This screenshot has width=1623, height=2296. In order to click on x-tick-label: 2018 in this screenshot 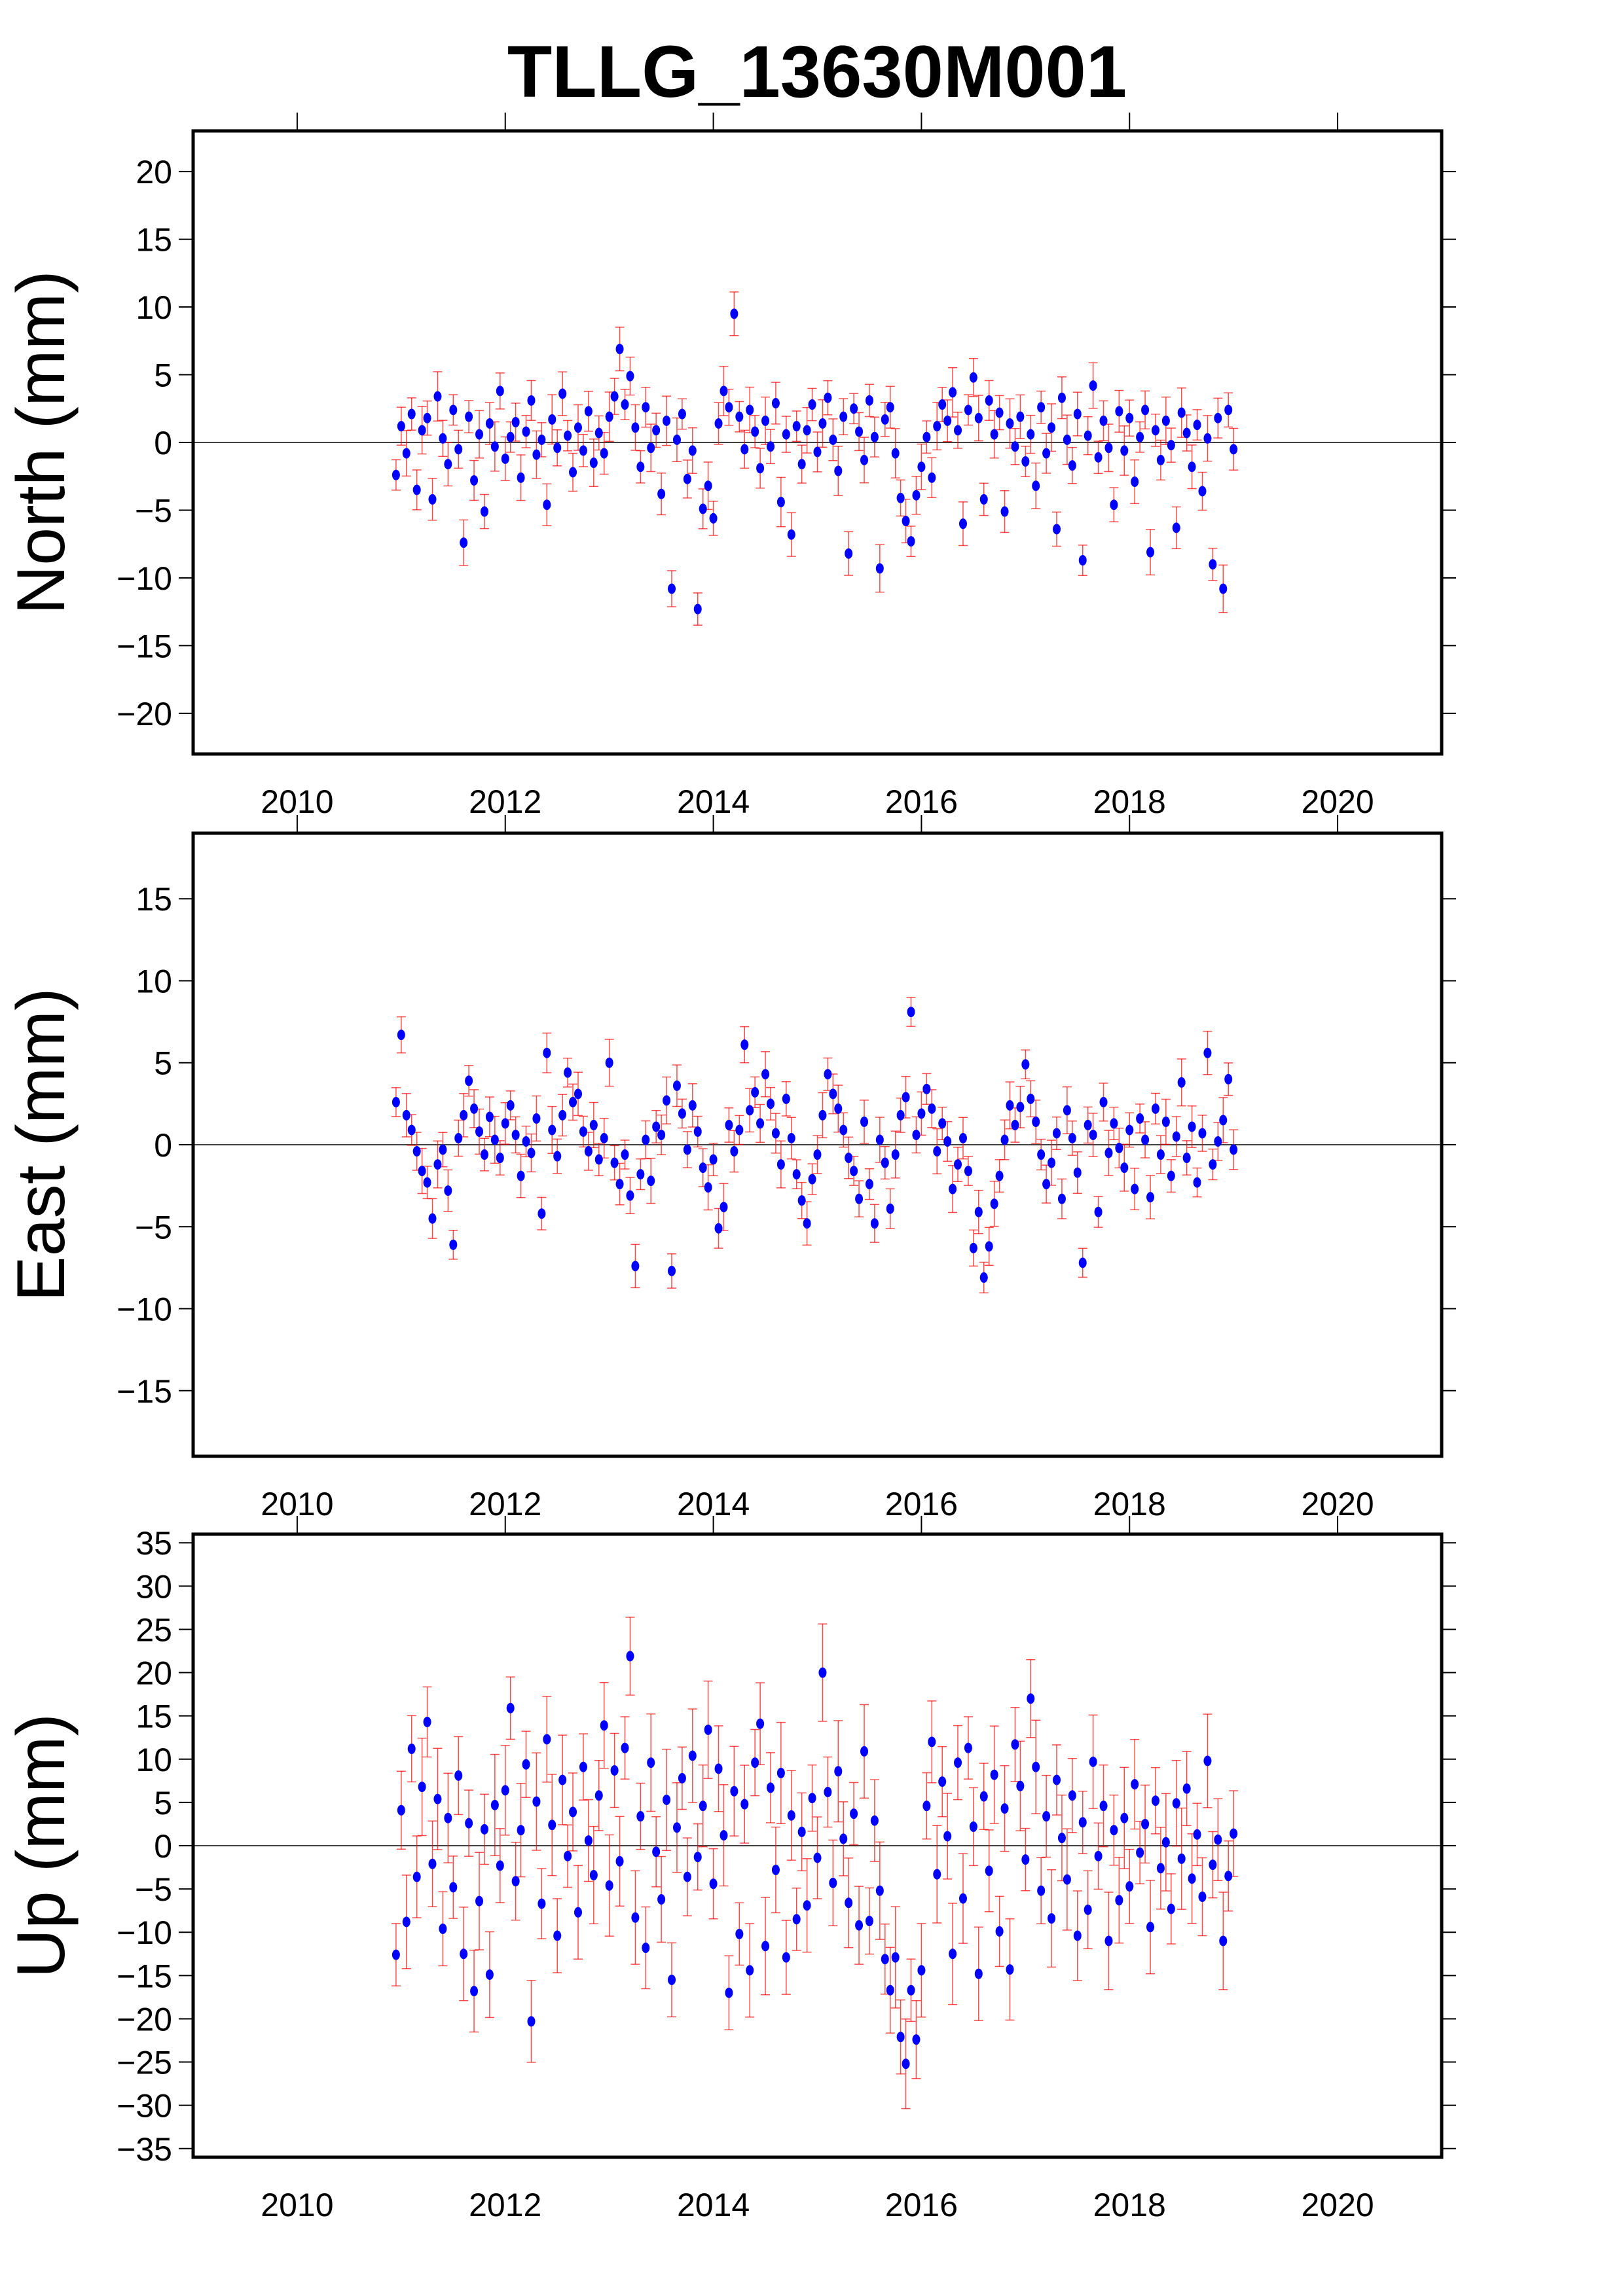, I will do `click(1129, 2205)`.